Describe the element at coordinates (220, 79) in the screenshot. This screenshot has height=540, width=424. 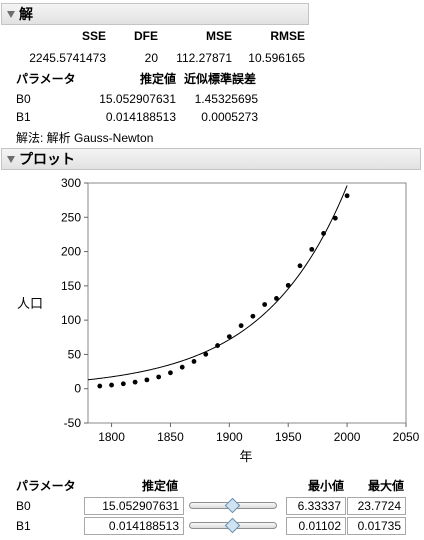
I see `stderr-header: 近似標準誤差` at that location.